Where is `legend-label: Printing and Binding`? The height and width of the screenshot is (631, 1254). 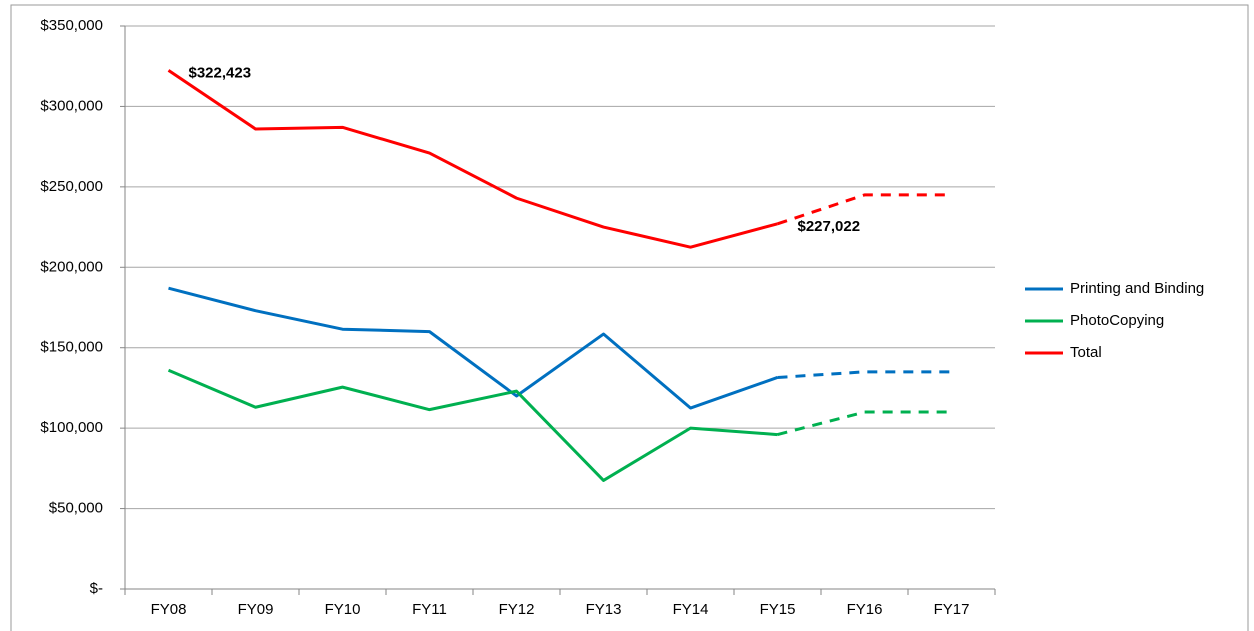
legend-label: Printing and Binding is located at coordinates (1137, 288).